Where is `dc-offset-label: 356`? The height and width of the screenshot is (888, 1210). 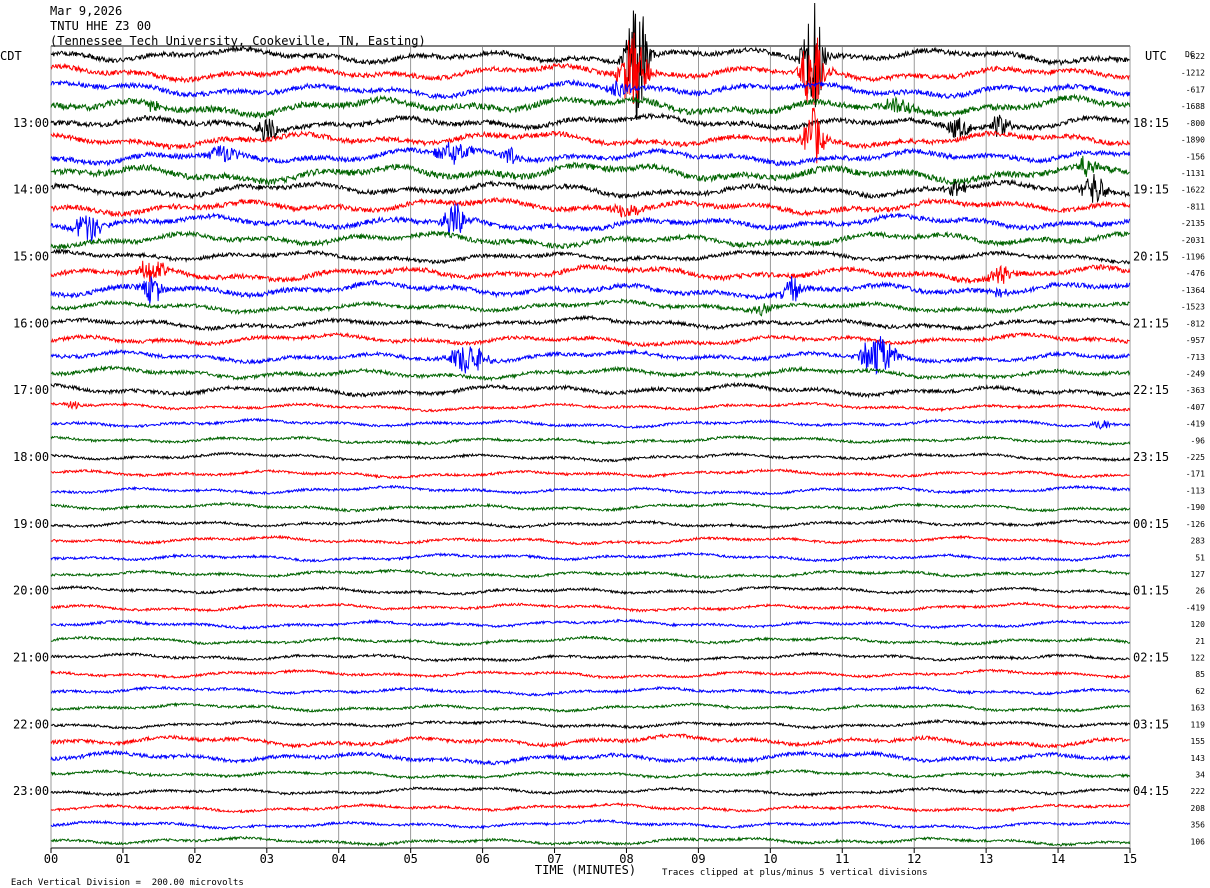 dc-offset-label: 356 is located at coordinates (1198, 825).